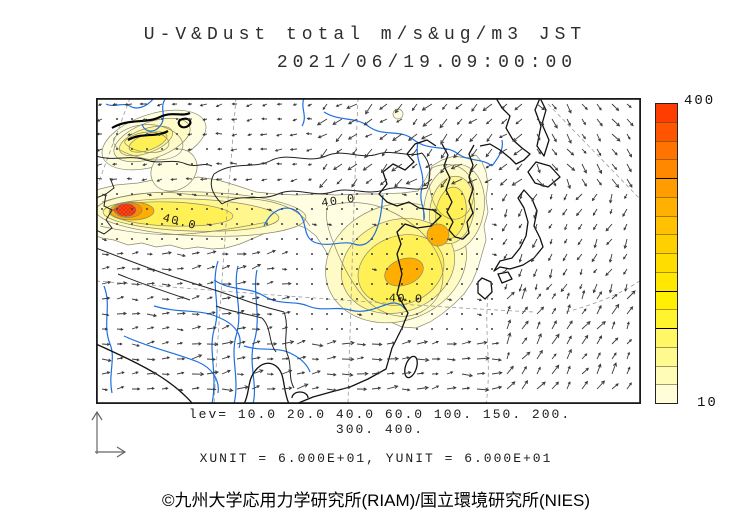  I want to click on chart-timestamp: 2021/06/19.09:00:00, so click(427, 63).